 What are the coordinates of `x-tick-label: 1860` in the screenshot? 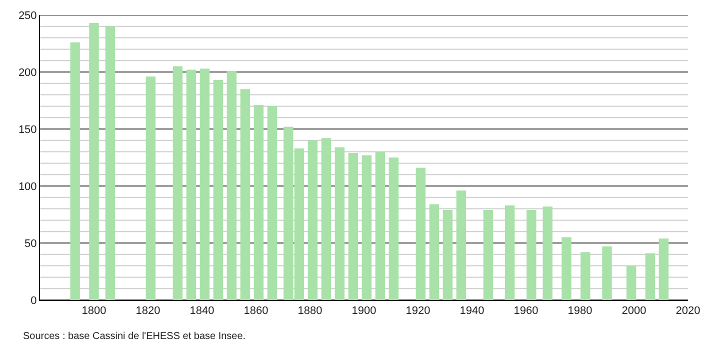 It's located at (256, 311).